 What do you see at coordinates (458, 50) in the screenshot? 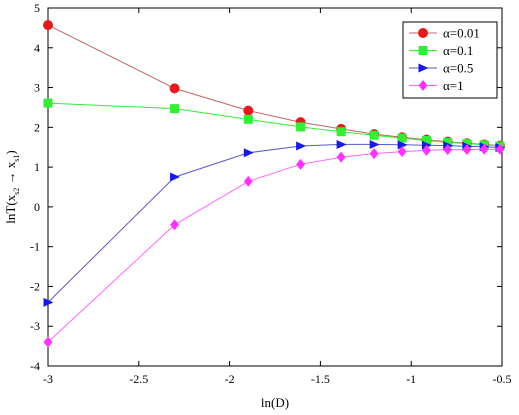
I see `legend-label: α=0.1` at bounding box center [458, 50].